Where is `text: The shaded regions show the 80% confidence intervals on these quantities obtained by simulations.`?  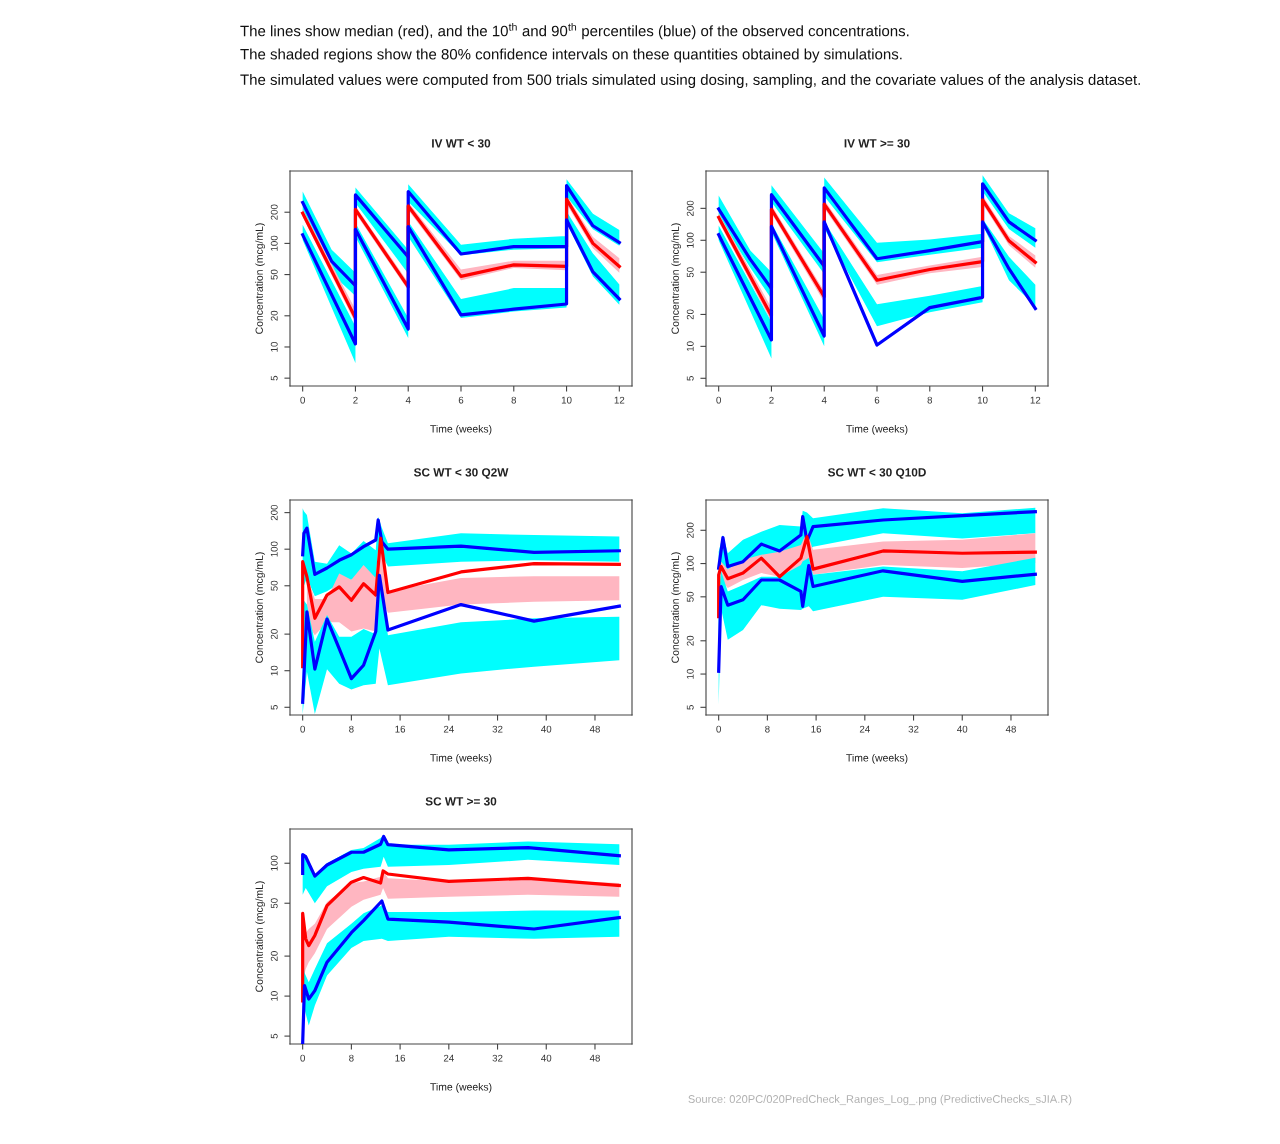 text: The shaded regions show the 80% confidence intervals on these quantities obtained by simulations. is located at coordinates (571, 55).